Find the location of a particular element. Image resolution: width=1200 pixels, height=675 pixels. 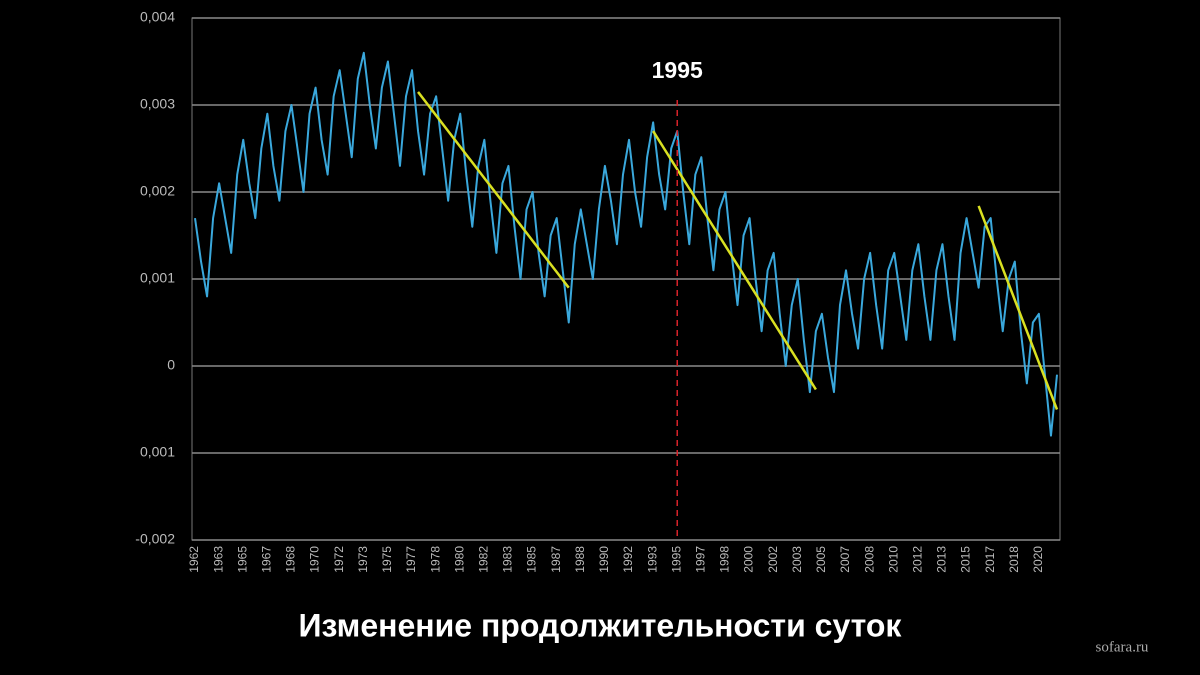

x-tick-label: 1987 is located at coordinates (556, 559).